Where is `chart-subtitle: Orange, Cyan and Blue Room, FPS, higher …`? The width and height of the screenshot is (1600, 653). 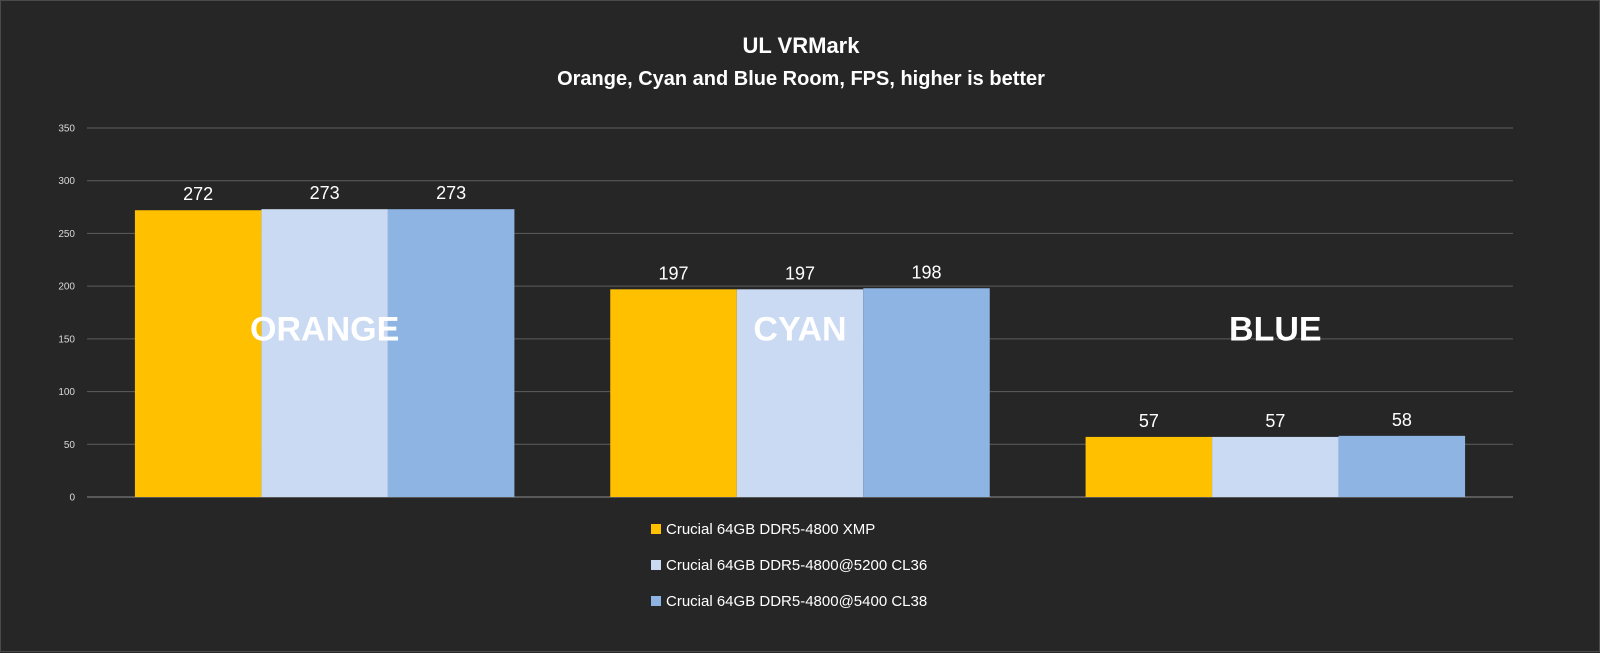 chart-subtitle: Orange, Cyan and Blue Room, FPS, higher … is located at coordinates (801, 79).